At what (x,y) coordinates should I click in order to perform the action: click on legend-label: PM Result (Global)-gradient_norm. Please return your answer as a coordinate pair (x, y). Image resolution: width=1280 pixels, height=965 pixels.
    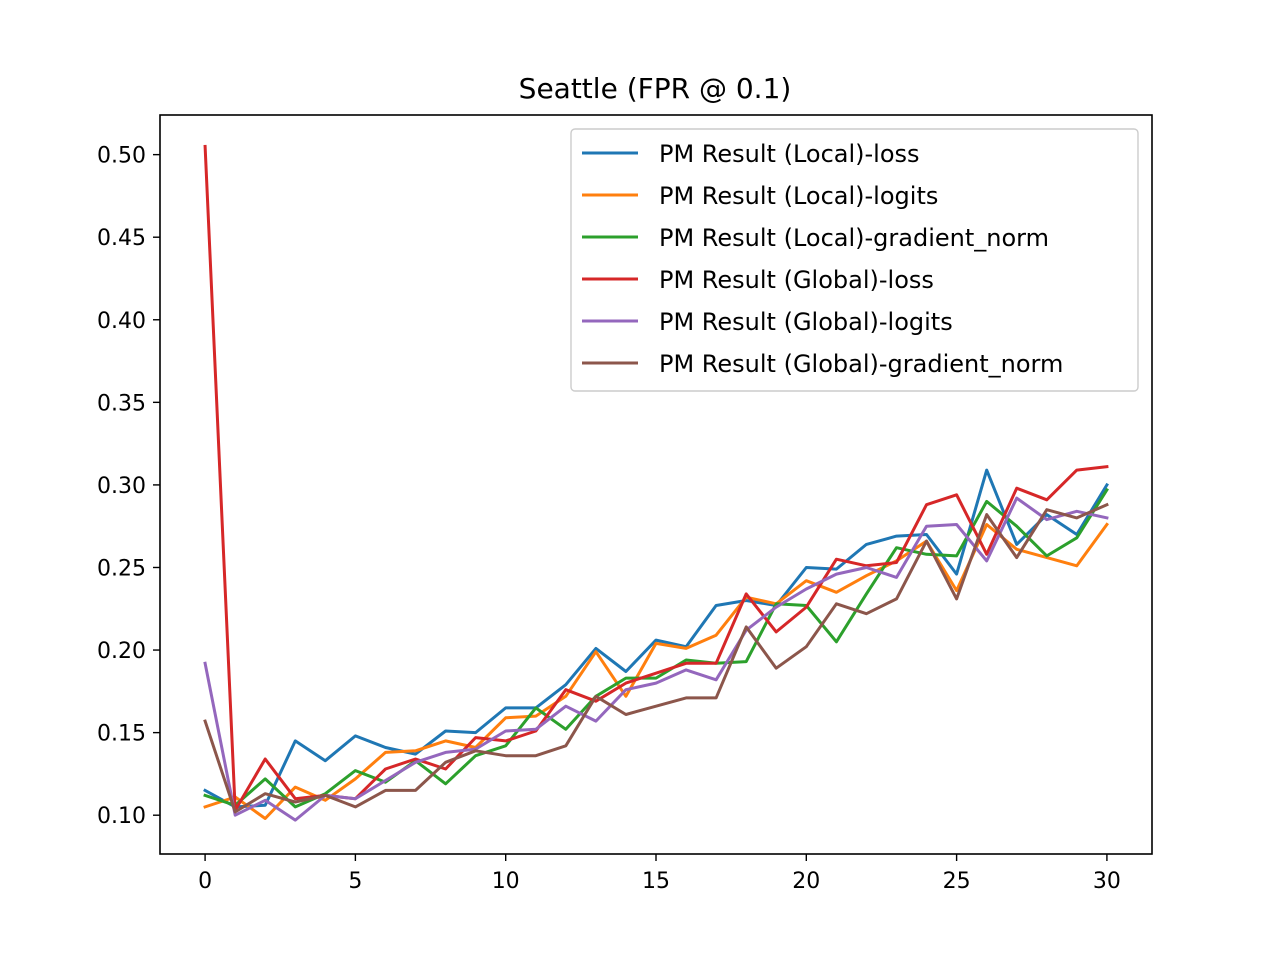
    Looking at the image, I should click on (861, 364).